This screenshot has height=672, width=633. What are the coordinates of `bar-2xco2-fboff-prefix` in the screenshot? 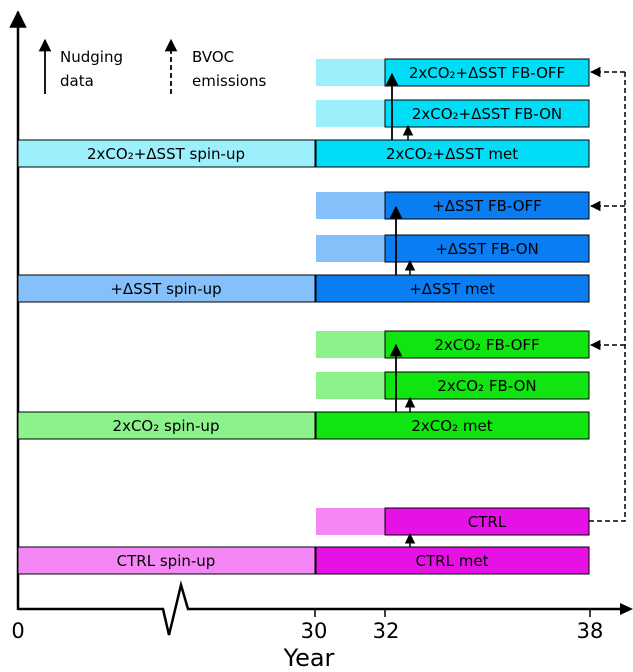 It's located at (350, 344).